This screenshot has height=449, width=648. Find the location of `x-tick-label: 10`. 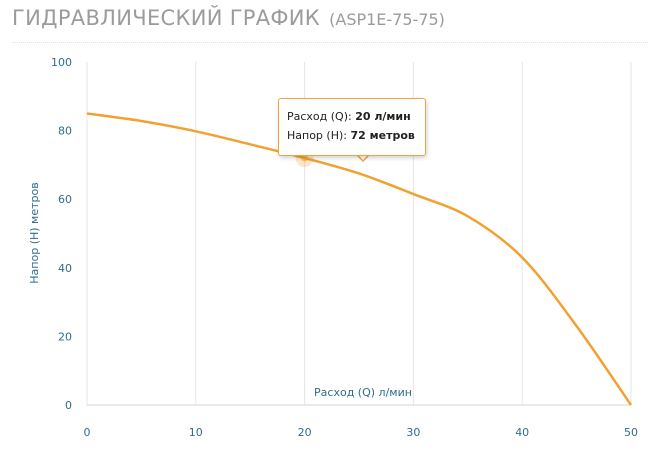

x-tick-label: 10 is located at coordinates (196, 432).